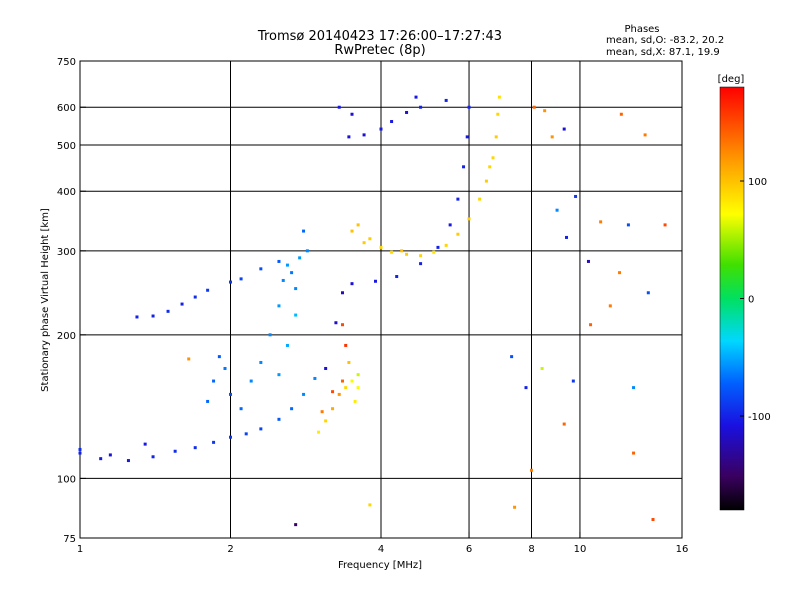 This screenshot has height=600, width=800. I want to click on y-tick-label: 75, so click(69, 539).